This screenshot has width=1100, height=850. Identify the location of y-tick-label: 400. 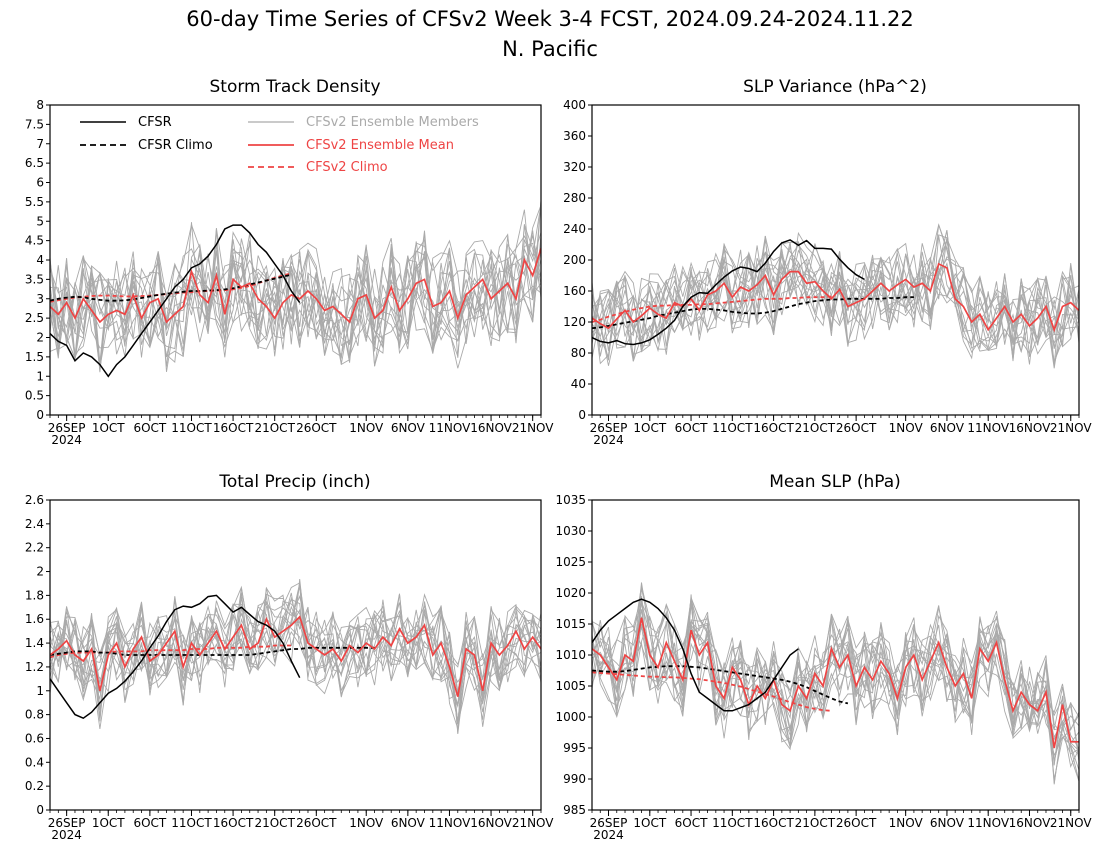
(574, 105).